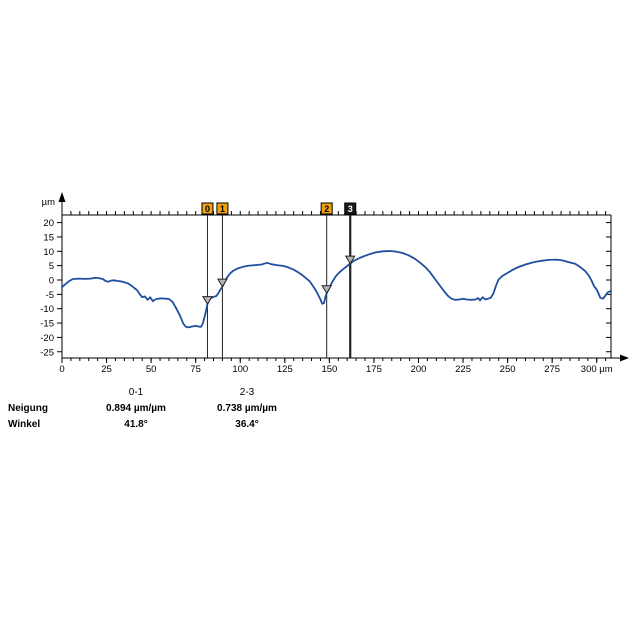 The height and width of the screenshot is (635, 635). Describe the element at coordinates (247, 424) in the screenshot. I see `winkel-value-2-3: 36.4°` at that location.